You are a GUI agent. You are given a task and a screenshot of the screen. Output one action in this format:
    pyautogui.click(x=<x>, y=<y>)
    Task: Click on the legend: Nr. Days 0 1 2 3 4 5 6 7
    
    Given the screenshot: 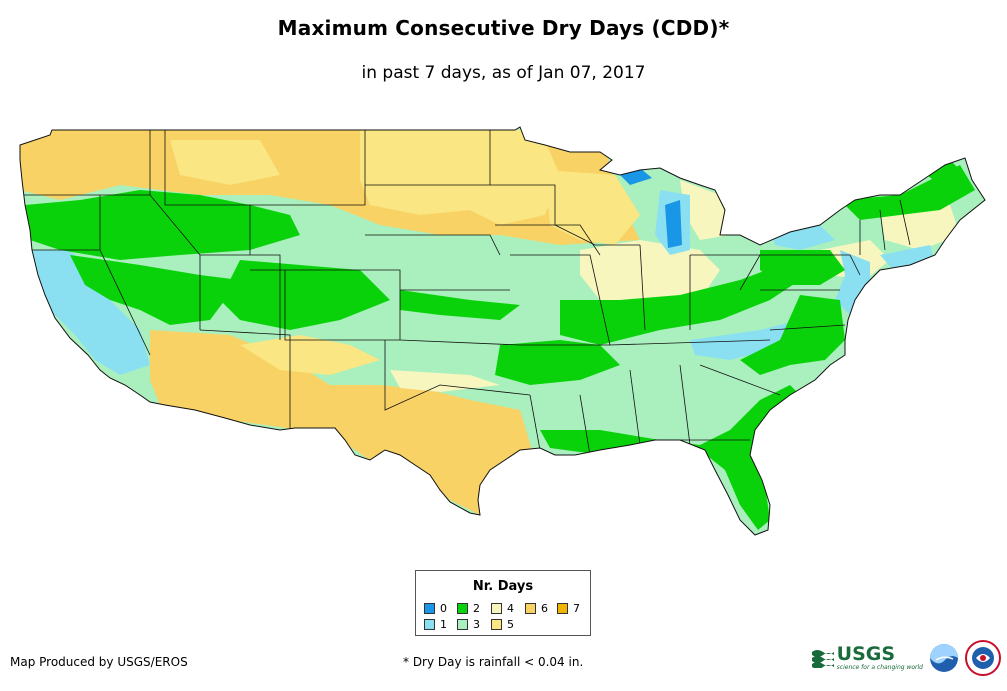 What is the action you would take?
    pyautogui.click(x=503, y=603)
    